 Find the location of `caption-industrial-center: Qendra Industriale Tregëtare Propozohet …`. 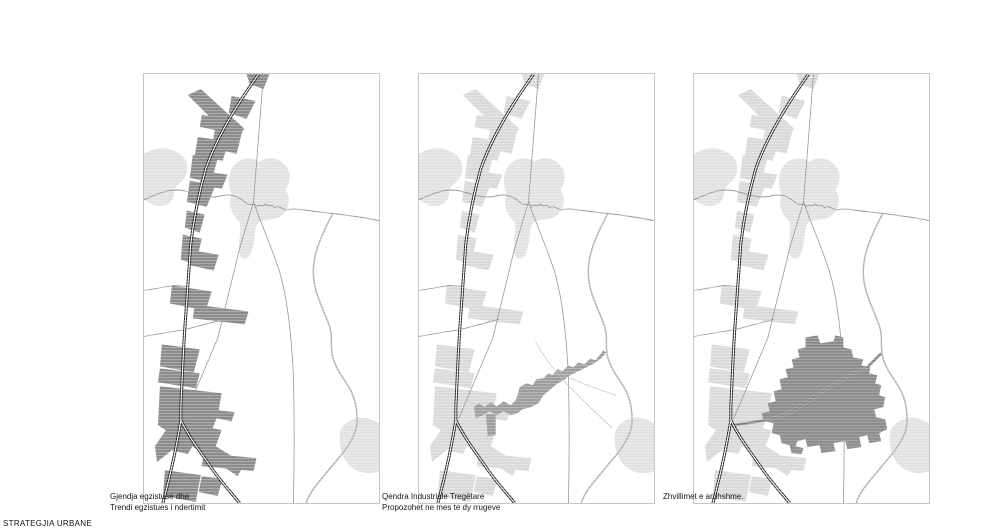

caption-industrial-center: Qendra Industriale Tregëtare Propozohet … is located at coordinates (441, 502).